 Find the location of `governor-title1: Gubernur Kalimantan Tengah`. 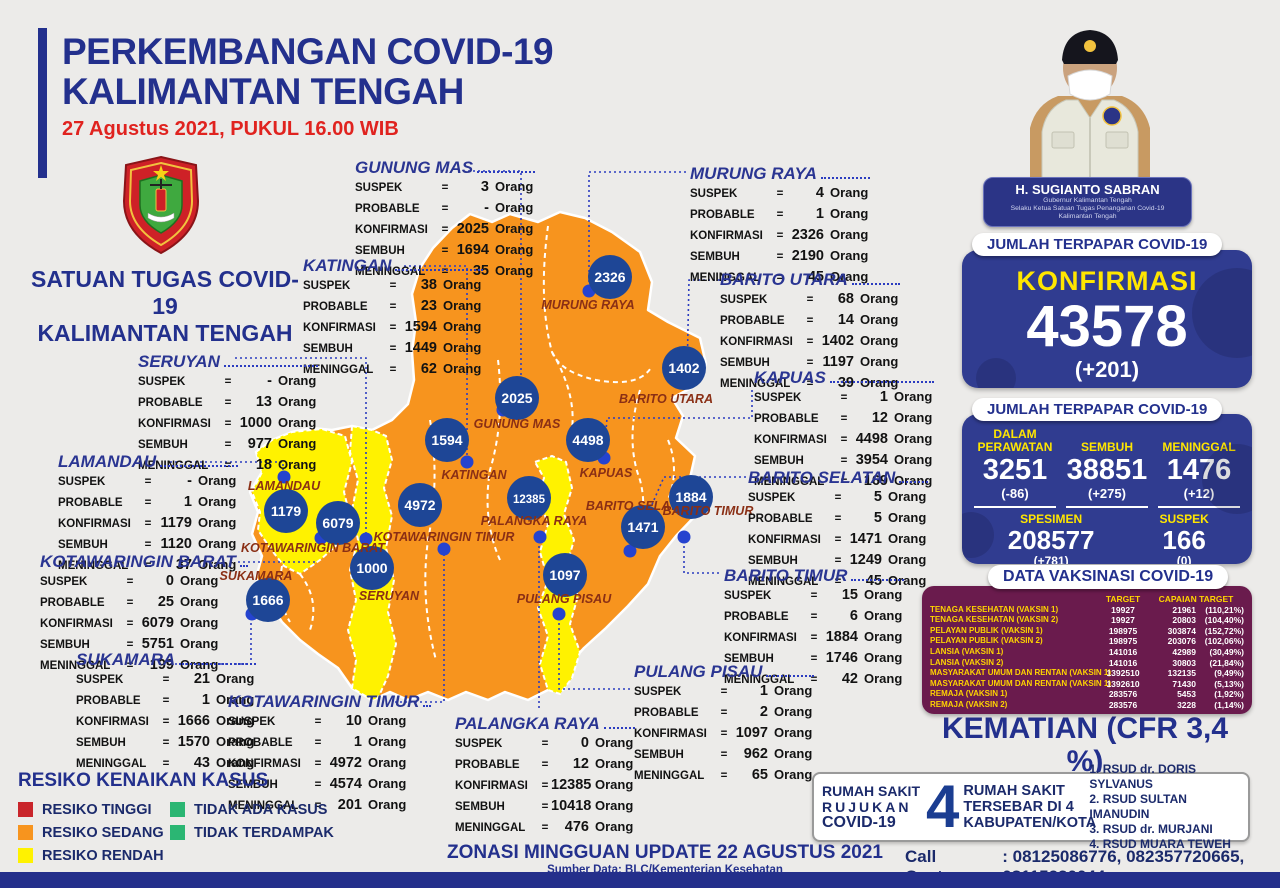

governor-title1: Gubernur Kalimantan Tengah is located at coordinates (1087, 200).